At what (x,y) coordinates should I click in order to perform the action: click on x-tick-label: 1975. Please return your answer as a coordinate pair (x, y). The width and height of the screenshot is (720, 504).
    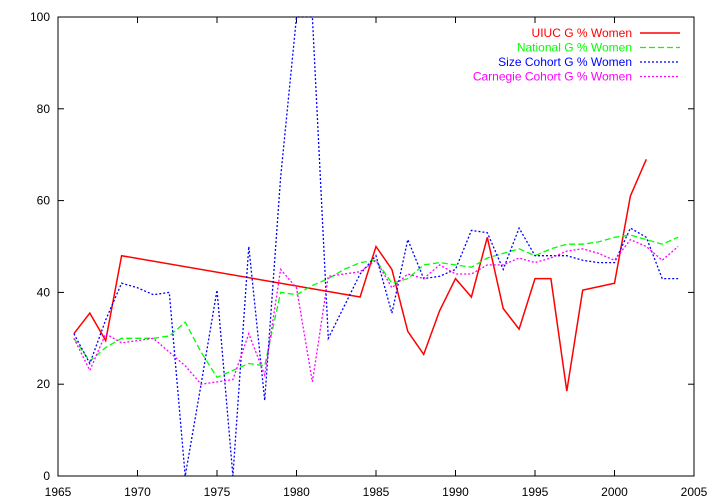
    Looking at the image, I should click on (217, 492).